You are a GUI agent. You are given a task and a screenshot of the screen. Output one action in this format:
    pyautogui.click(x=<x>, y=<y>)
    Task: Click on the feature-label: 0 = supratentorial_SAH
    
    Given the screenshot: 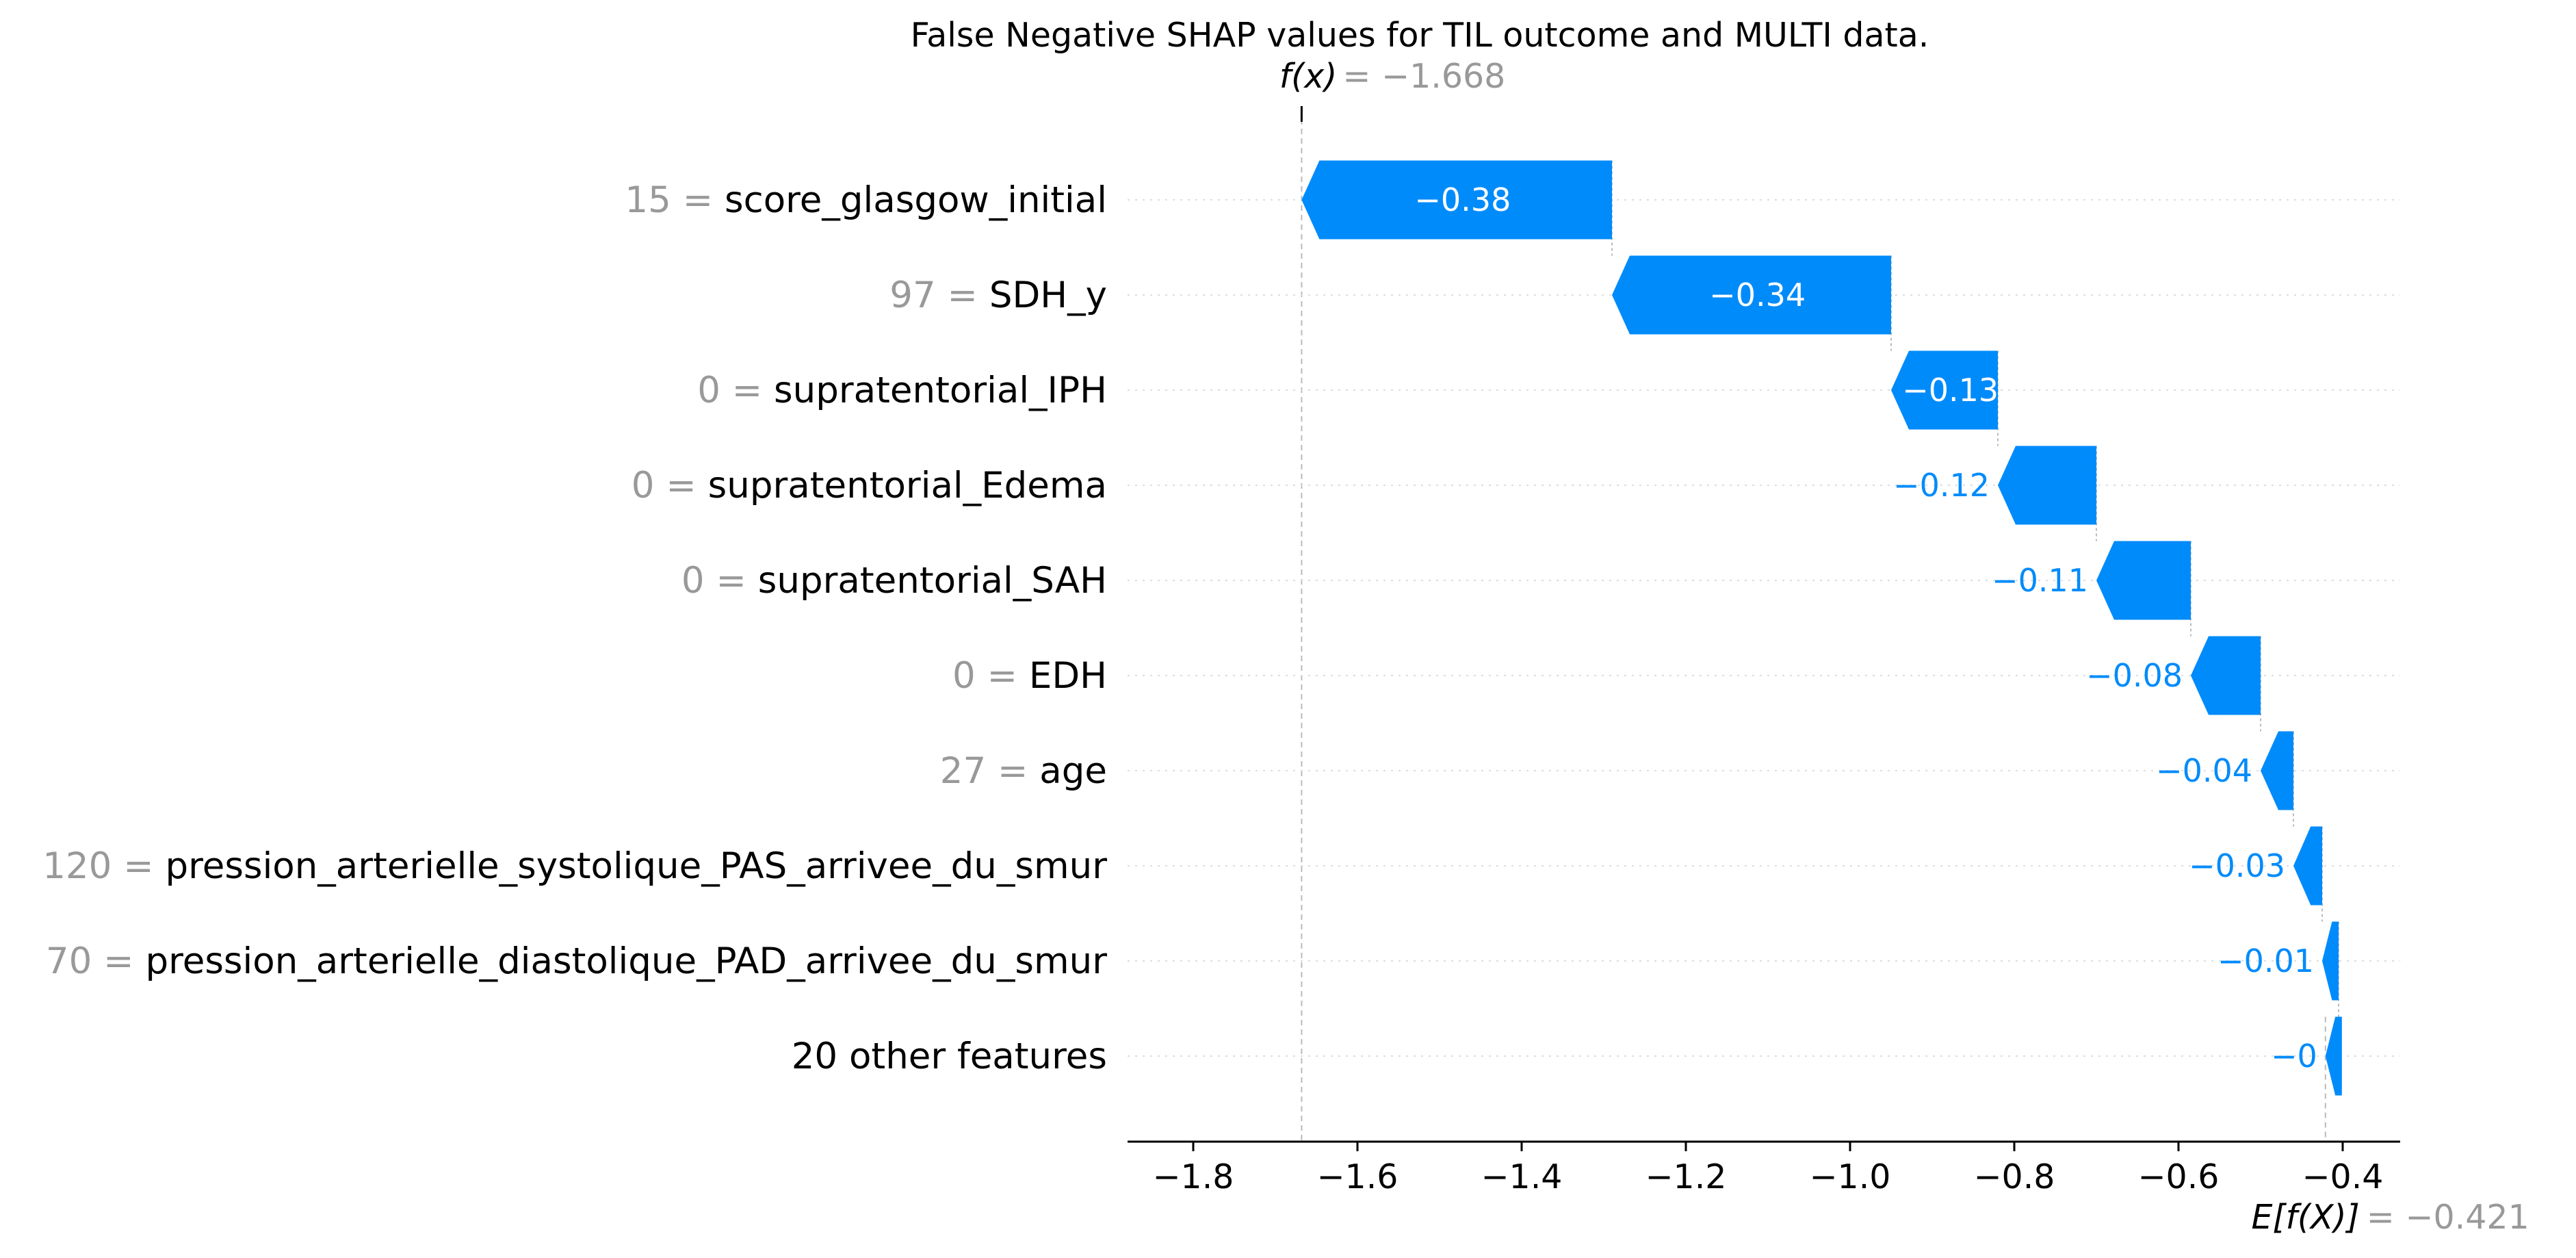 What is the action you would take?
    pyautogui.click(x=894, y=581)
    